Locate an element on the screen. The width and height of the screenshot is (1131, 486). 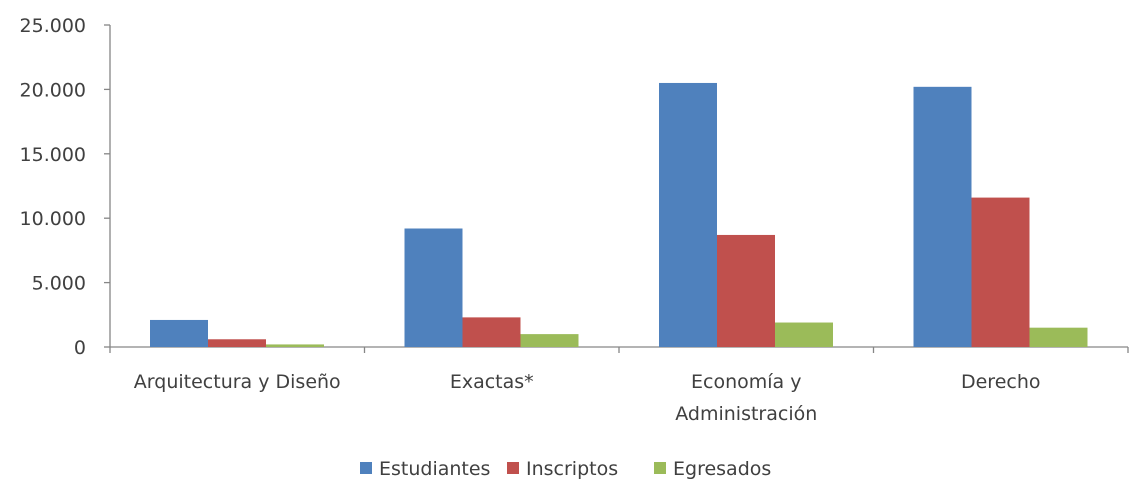
y-tick-label: 20.000 is located at coordinates (53, 90).